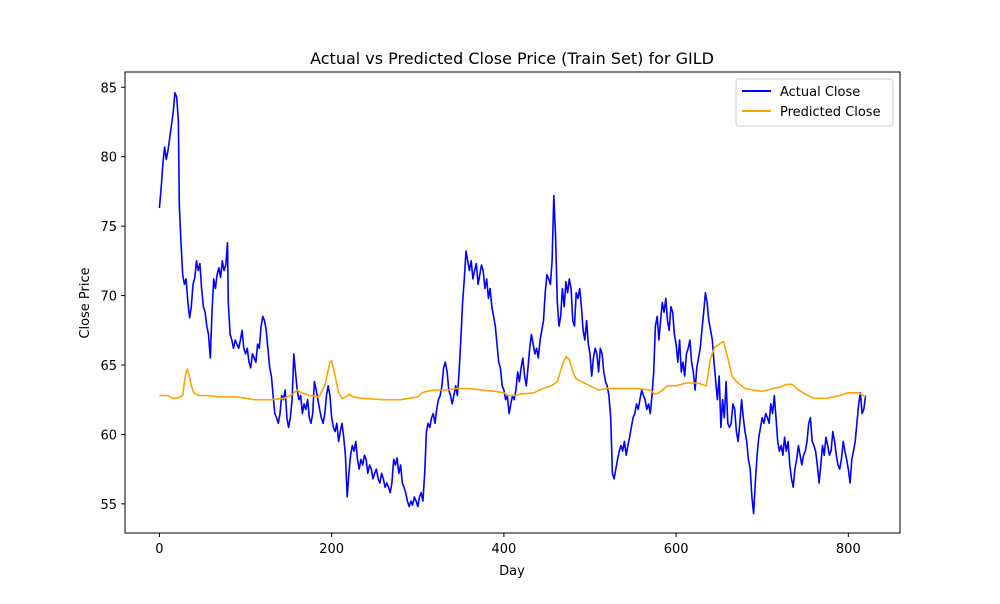  I want to click on y-axis: 55 60 65 70 75 80 85, so click(112, 297).